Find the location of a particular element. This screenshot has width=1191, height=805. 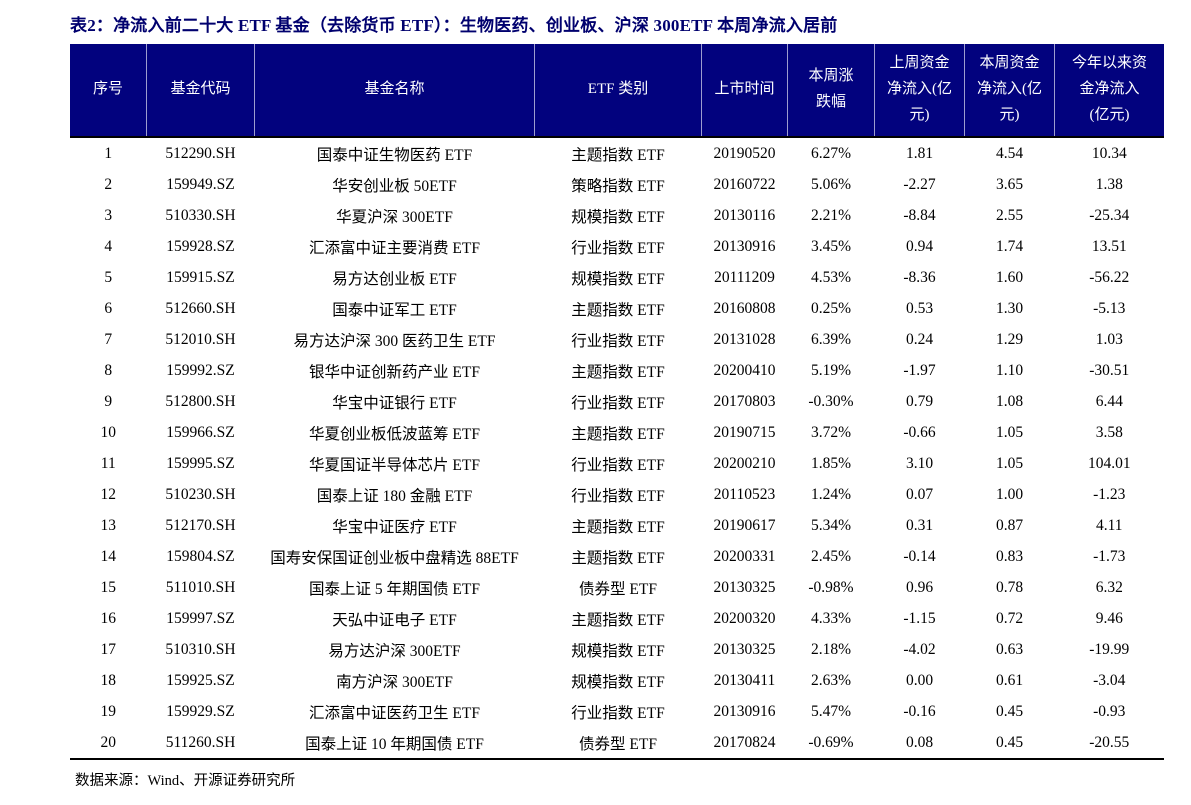

table-cell: -56.22 is located at coordinates (1109, 277).